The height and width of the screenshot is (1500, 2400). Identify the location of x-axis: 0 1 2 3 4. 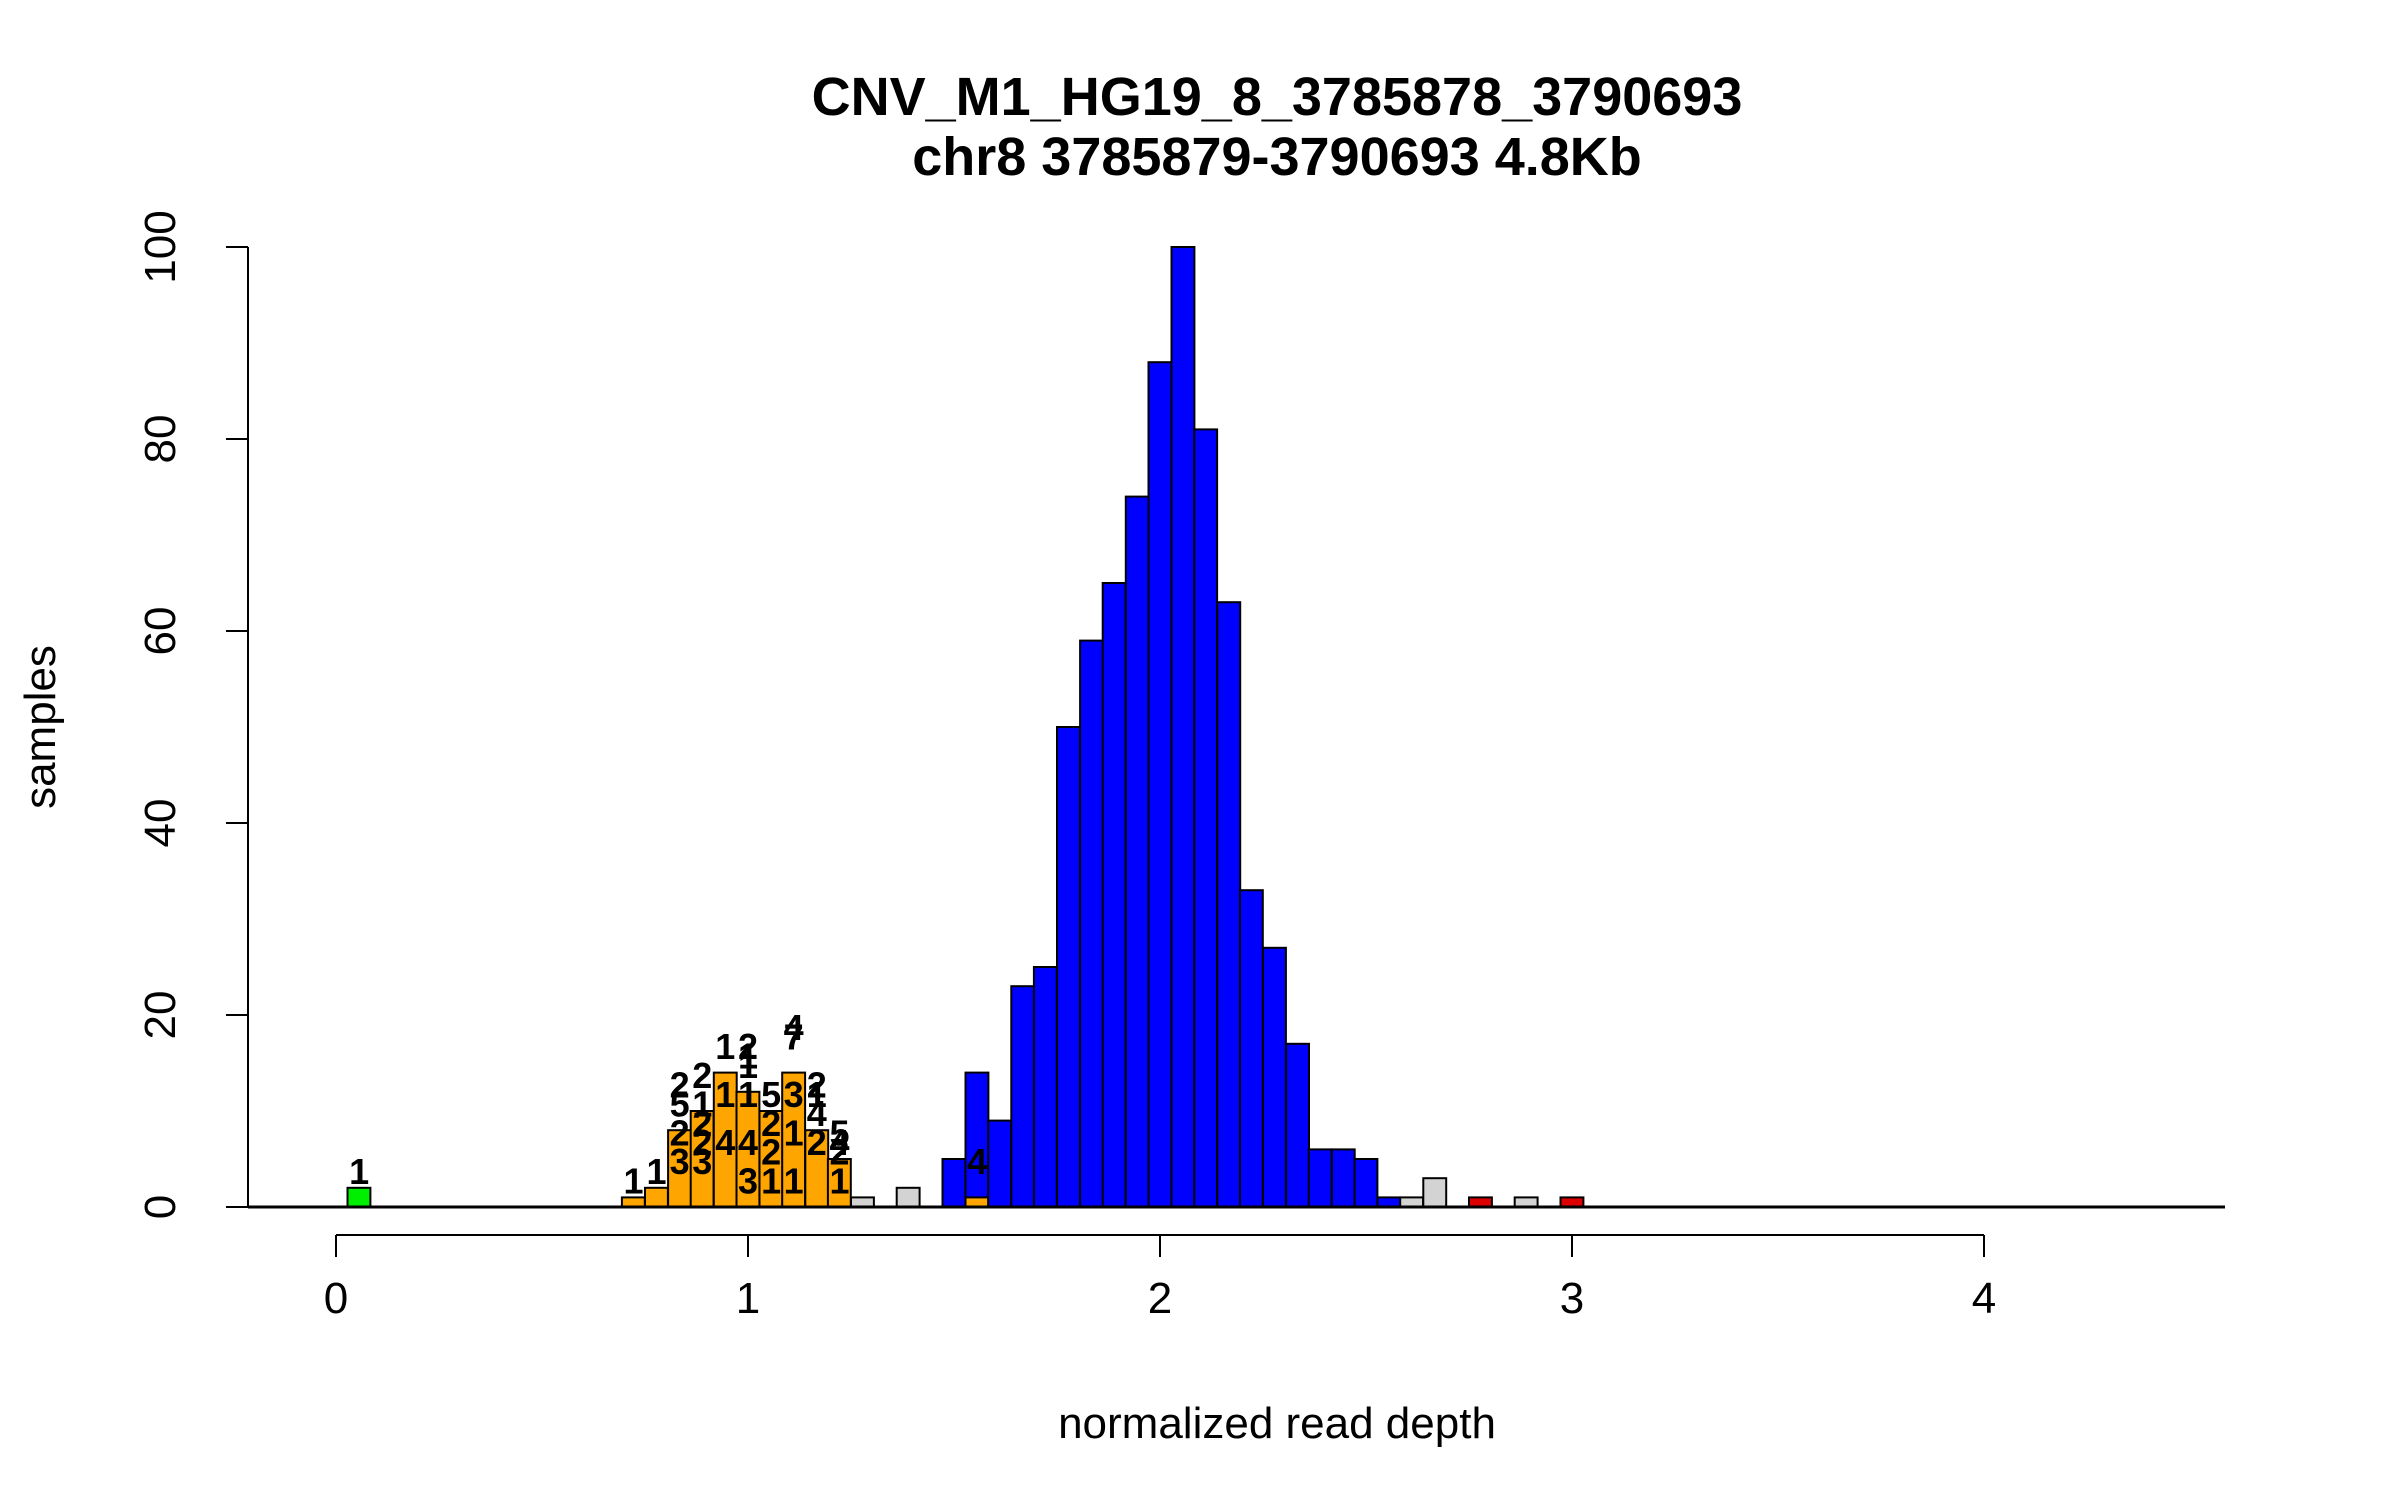
(1160, 1278).